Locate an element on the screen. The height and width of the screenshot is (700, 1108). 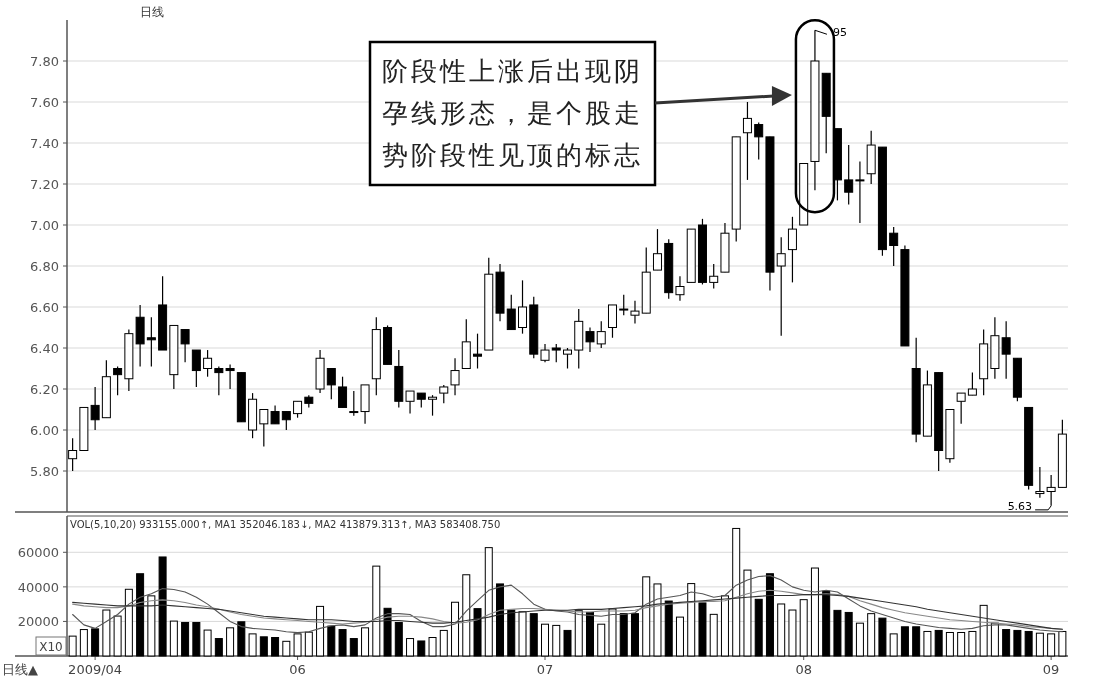
x-tick-label: 07 is located at coordinates (545, 669).